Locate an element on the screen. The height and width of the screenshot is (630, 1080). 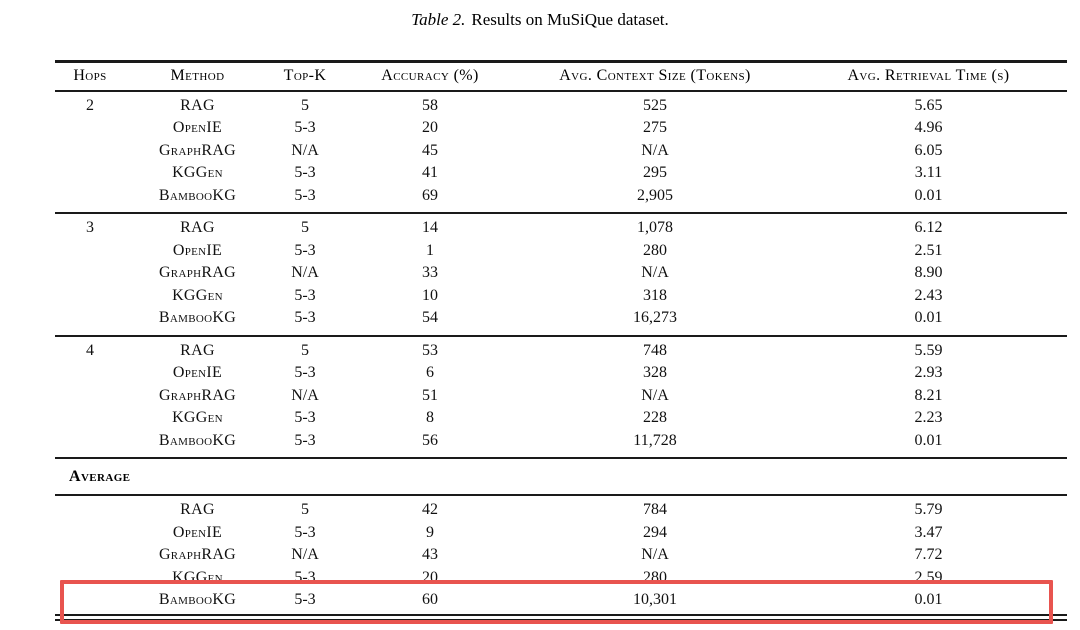
cell-hops: 4 is located at coordinates (90, 350).